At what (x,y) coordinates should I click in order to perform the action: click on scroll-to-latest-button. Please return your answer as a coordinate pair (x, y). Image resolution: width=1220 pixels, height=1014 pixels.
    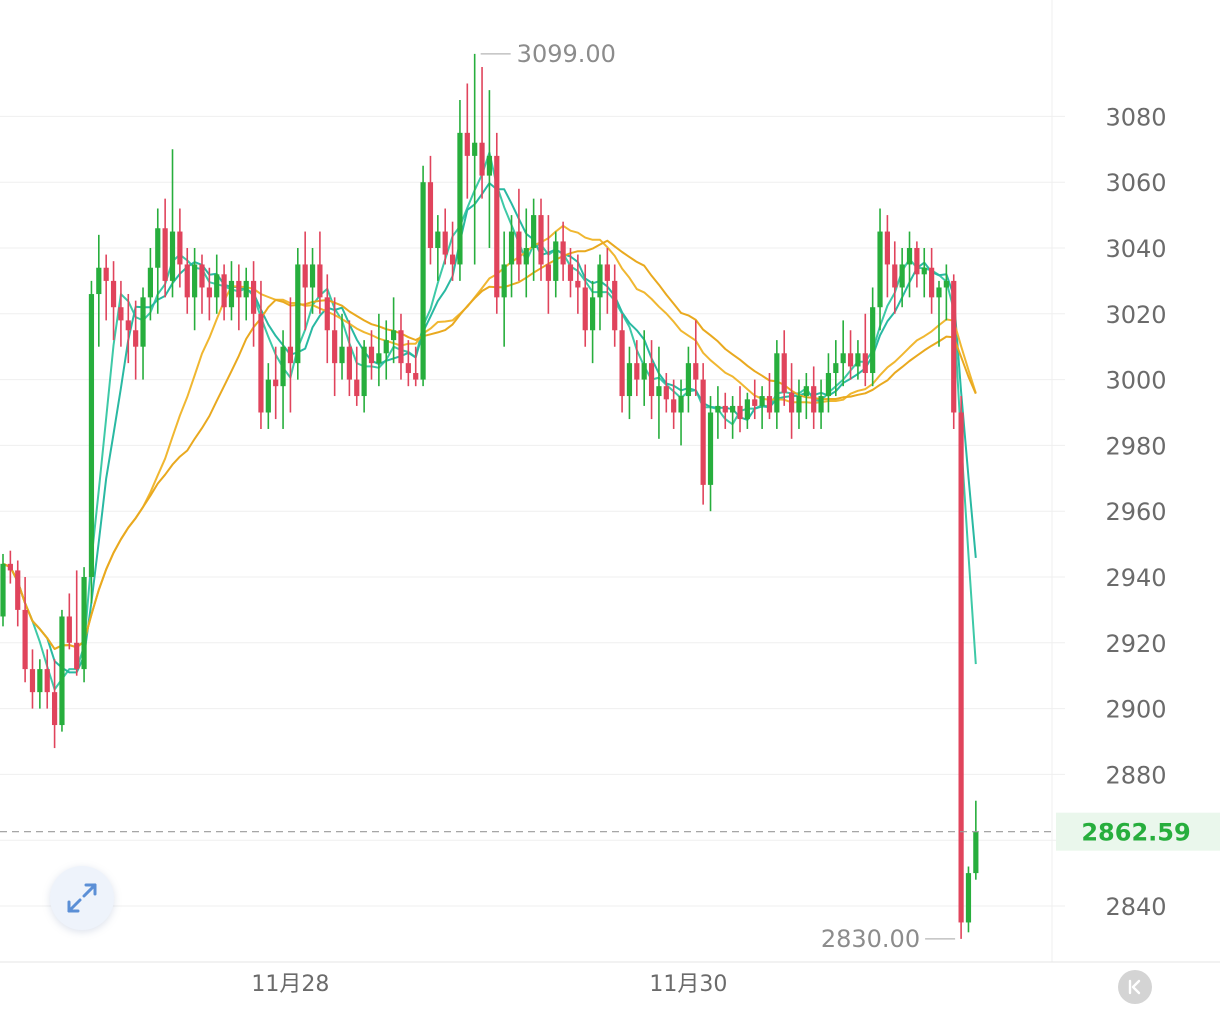
    Looking at the image, I should click on (1135, 987).